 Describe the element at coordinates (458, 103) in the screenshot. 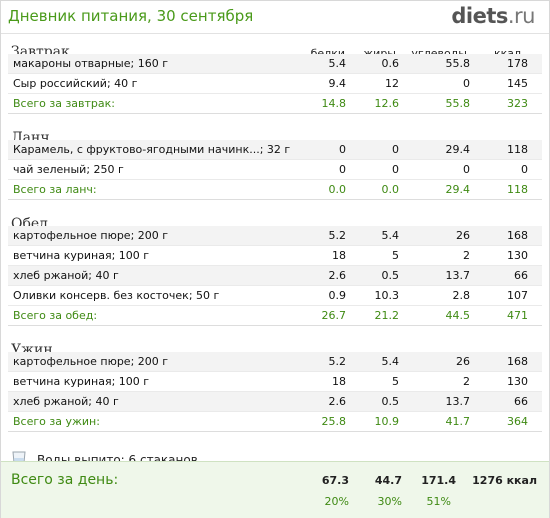

I see `meal-total-carbs: 55.8` at that location.